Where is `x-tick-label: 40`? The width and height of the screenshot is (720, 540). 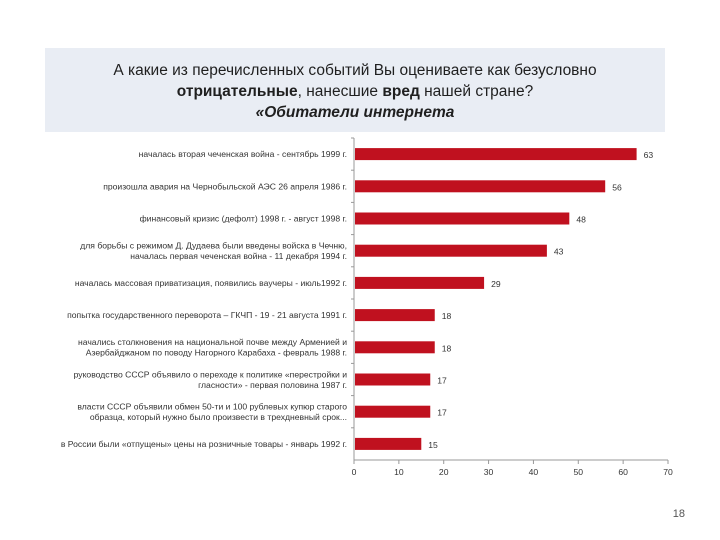 x-tick-label: 40 is located at coordinates (534, 472).